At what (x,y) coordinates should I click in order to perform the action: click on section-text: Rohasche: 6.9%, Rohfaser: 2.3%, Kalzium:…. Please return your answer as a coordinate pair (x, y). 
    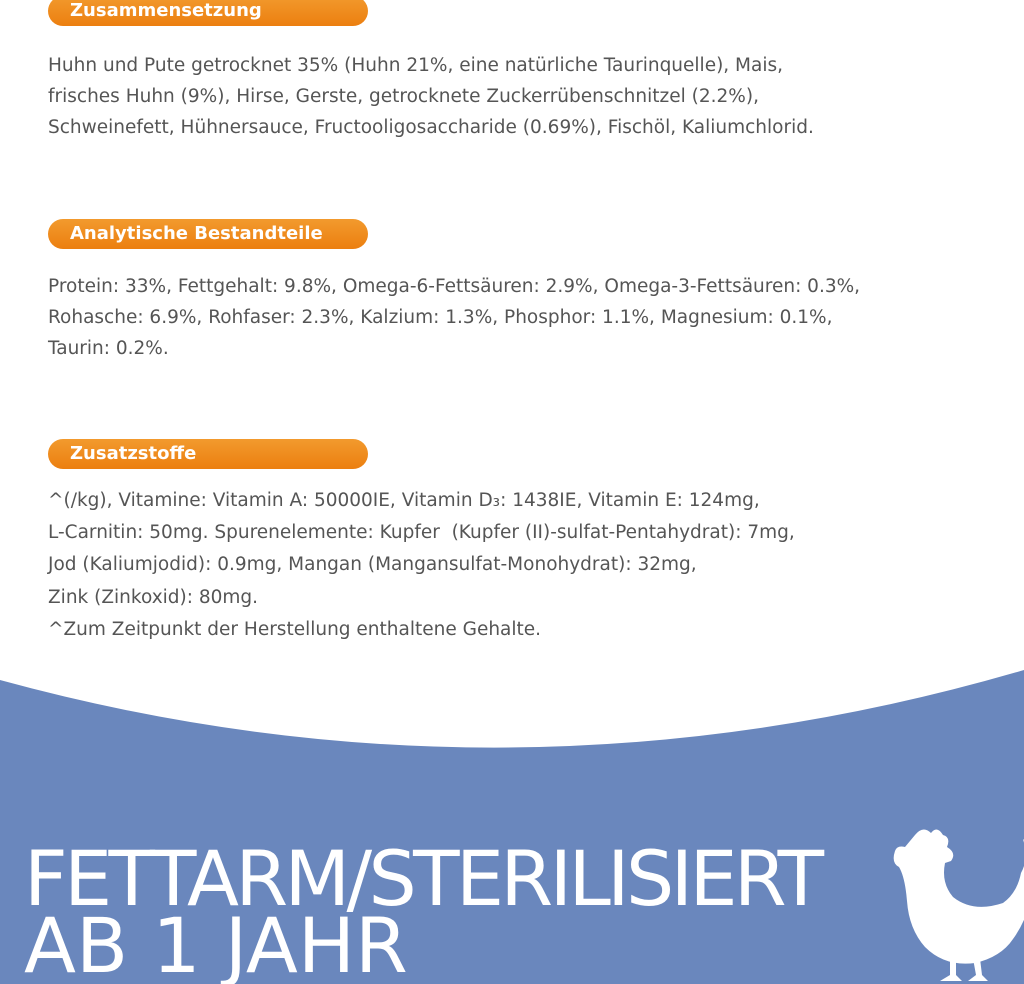
    Looking at the image, I should click on (440, 317).